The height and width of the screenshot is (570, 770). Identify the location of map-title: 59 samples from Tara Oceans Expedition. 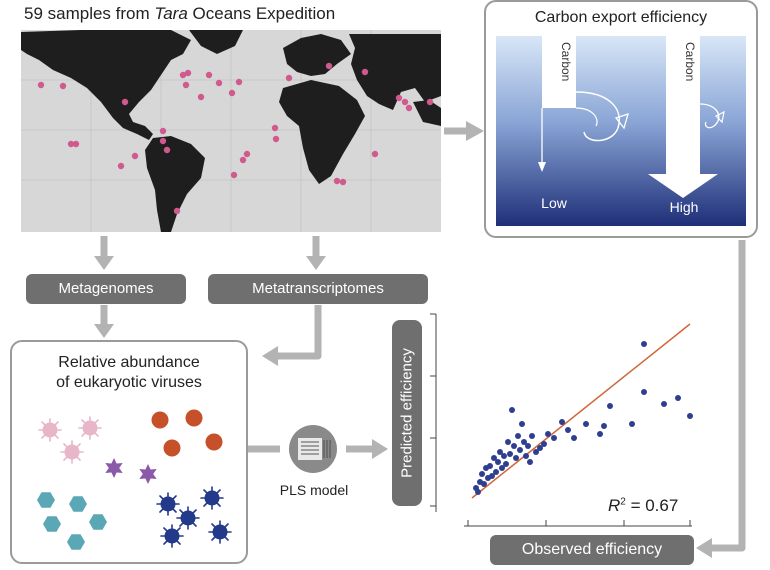
(179, 14).